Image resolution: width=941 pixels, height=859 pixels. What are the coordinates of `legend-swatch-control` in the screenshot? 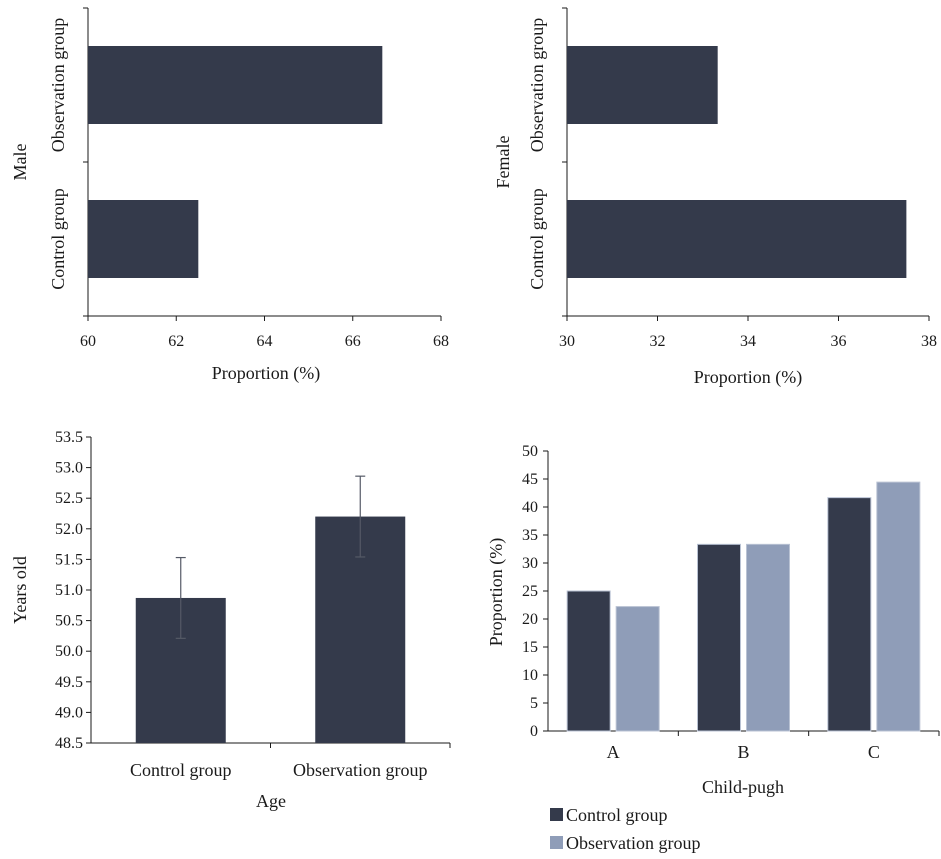 It's located at (556, 814).